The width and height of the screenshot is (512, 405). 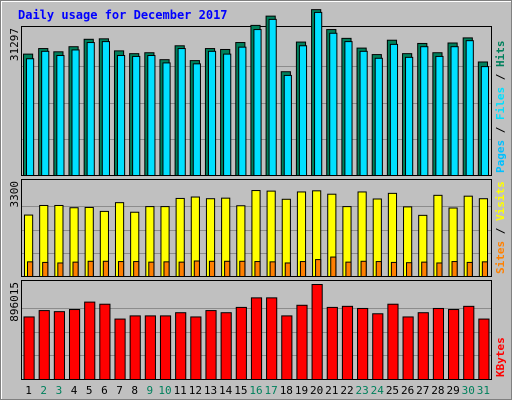 I want to click on x-tick-label: 2, so click(x=43, y=390).